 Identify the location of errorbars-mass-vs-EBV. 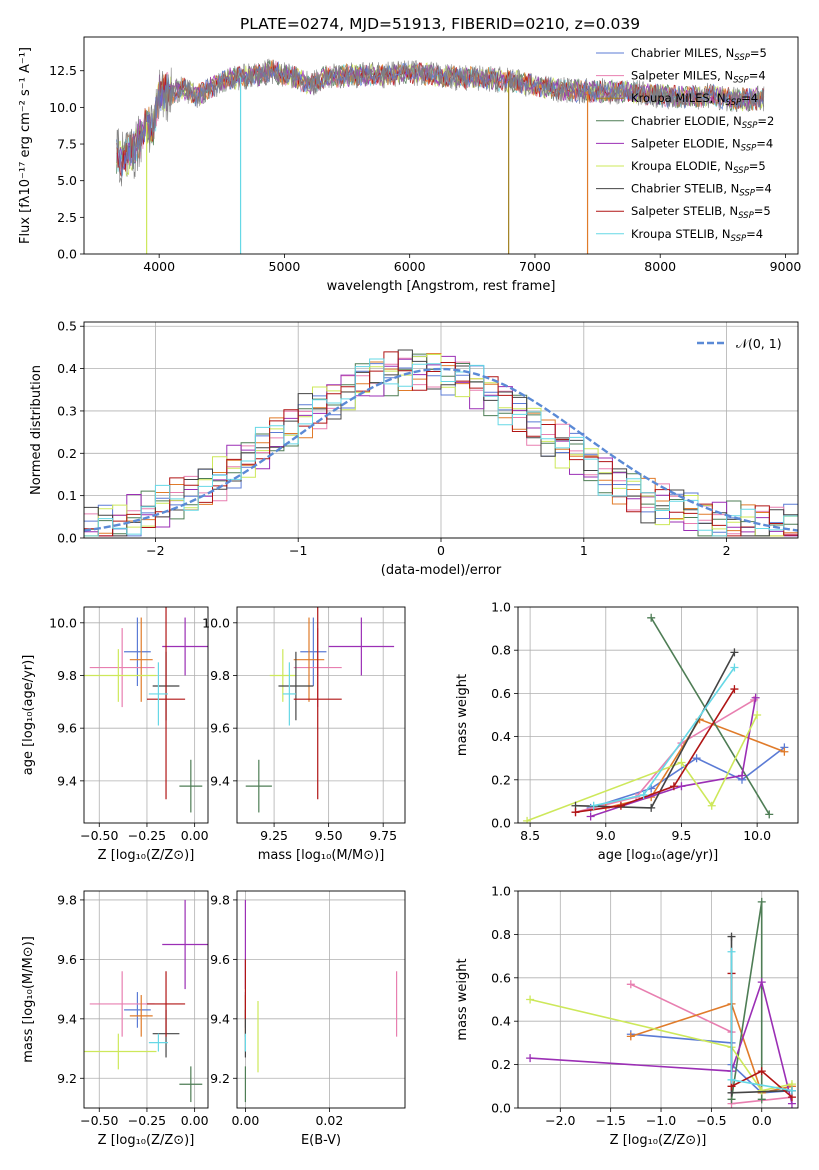
(321, 1001).